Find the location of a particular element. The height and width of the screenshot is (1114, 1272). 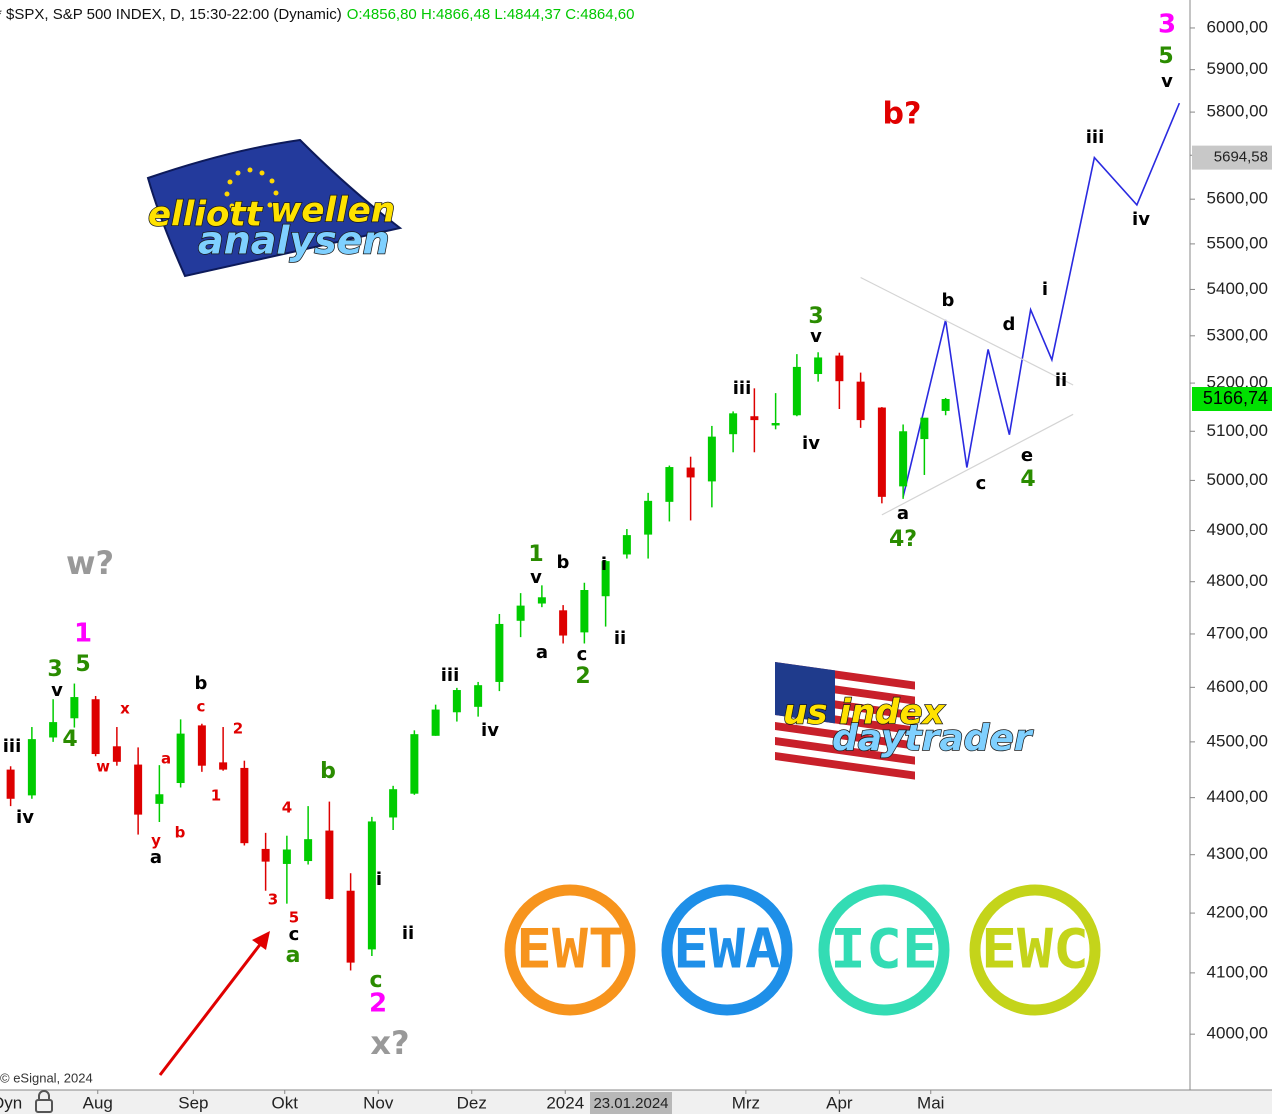

wave-label: x? is located at coordinates (389, 1043).